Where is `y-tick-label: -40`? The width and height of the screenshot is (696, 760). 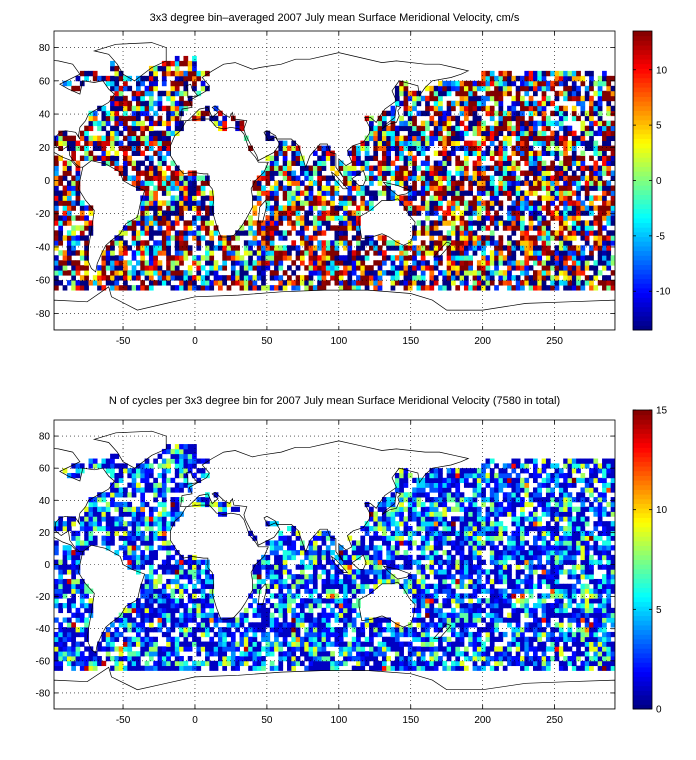
y-tick-label: -40 is located at coordinates (43, 247).